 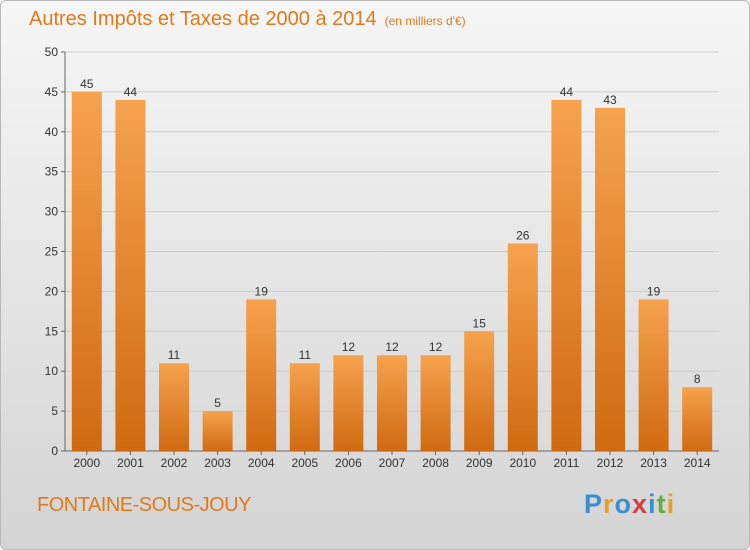 What do you see at coordinates (86, 463) in the screenshot?
I see `x-tick-label: 2000` at bounding box center [86, 463].